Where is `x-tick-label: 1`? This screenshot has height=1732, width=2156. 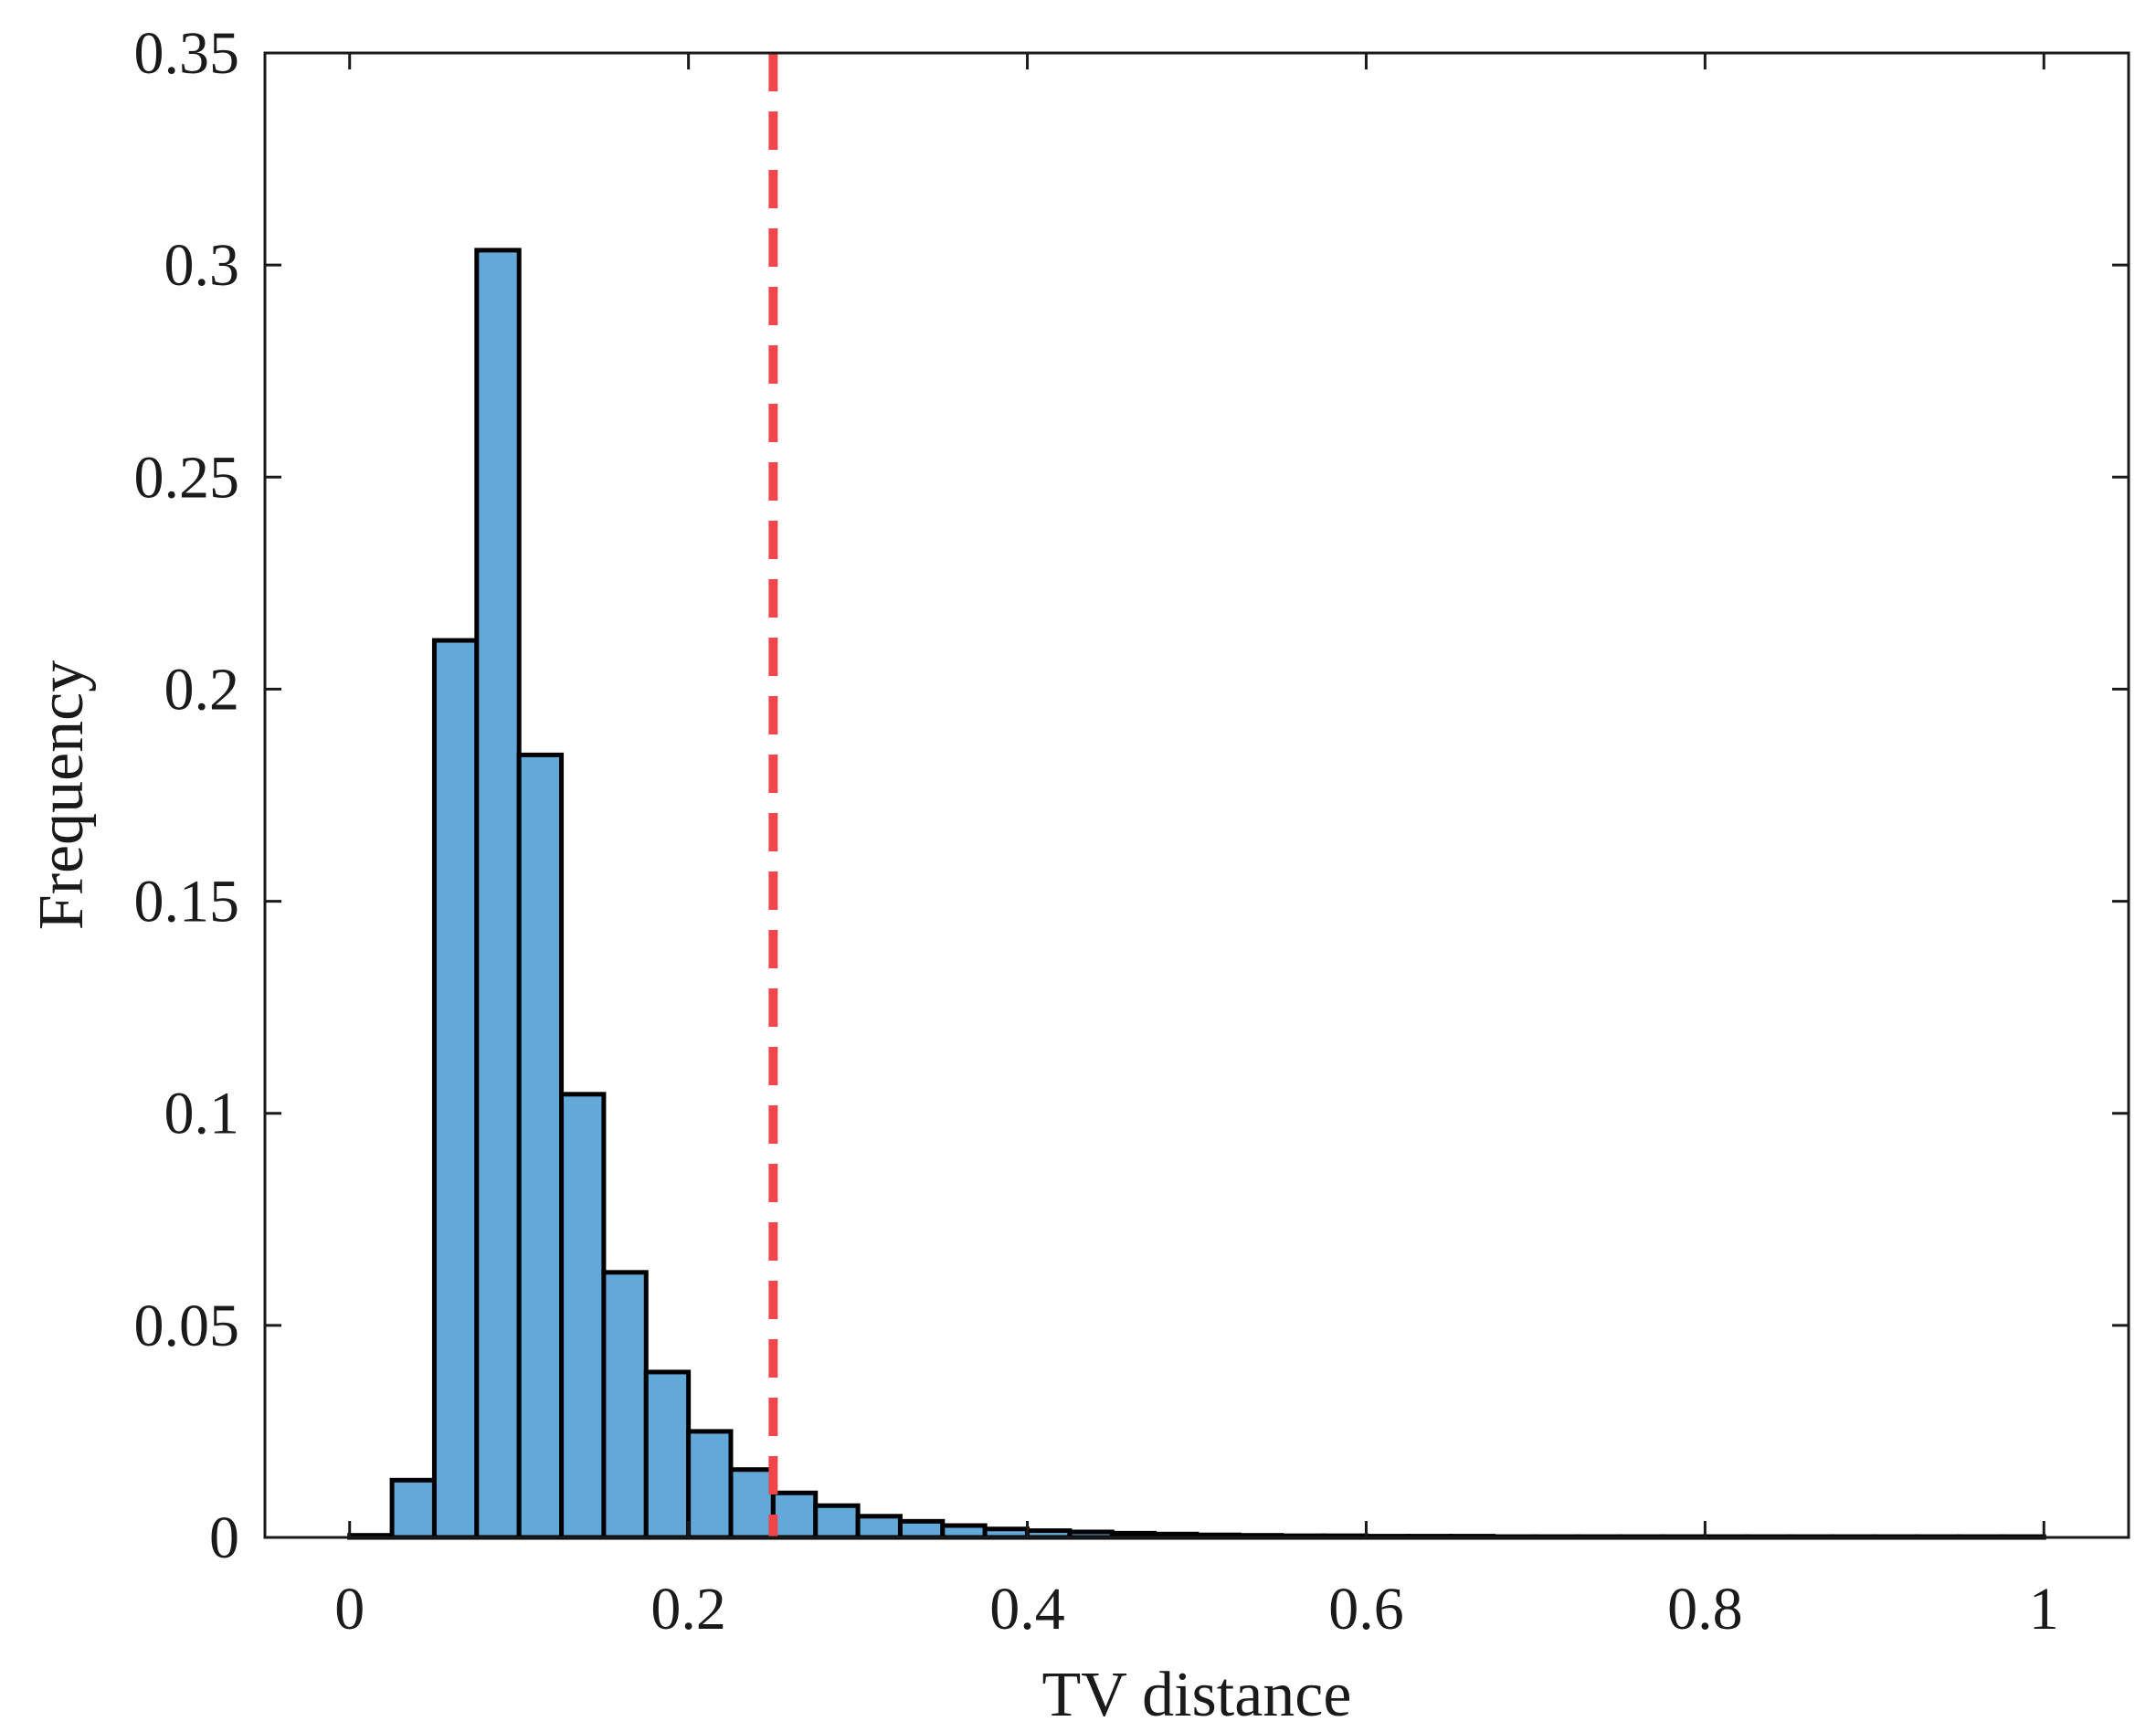
x-tick-label: 1 is located at coordinates (2044, 1609).